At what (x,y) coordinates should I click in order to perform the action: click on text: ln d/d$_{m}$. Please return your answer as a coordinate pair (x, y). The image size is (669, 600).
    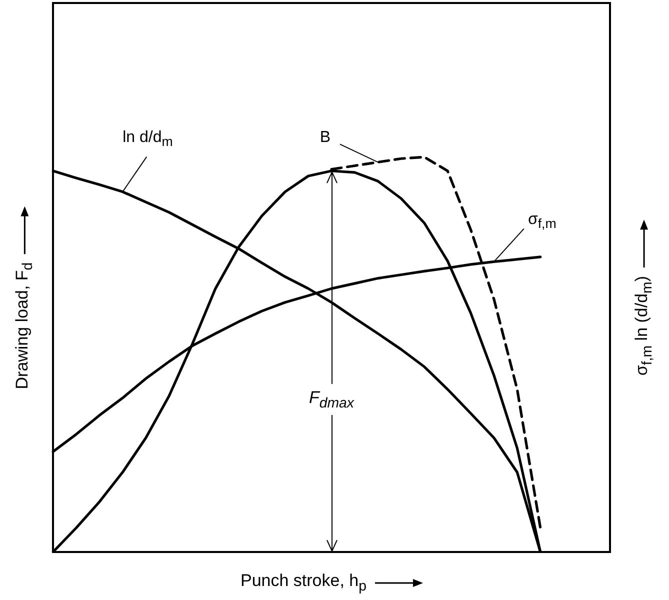
    Looking at the image, I should click on (147, 138).